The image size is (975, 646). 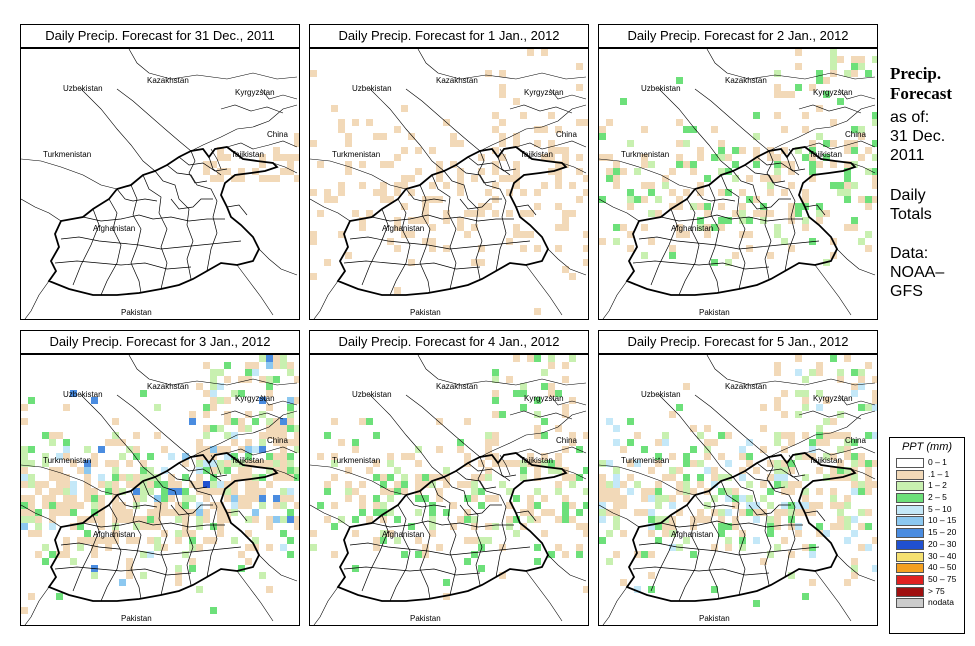 I want to click on legend-item: > 75, so click(x=927, y=592).